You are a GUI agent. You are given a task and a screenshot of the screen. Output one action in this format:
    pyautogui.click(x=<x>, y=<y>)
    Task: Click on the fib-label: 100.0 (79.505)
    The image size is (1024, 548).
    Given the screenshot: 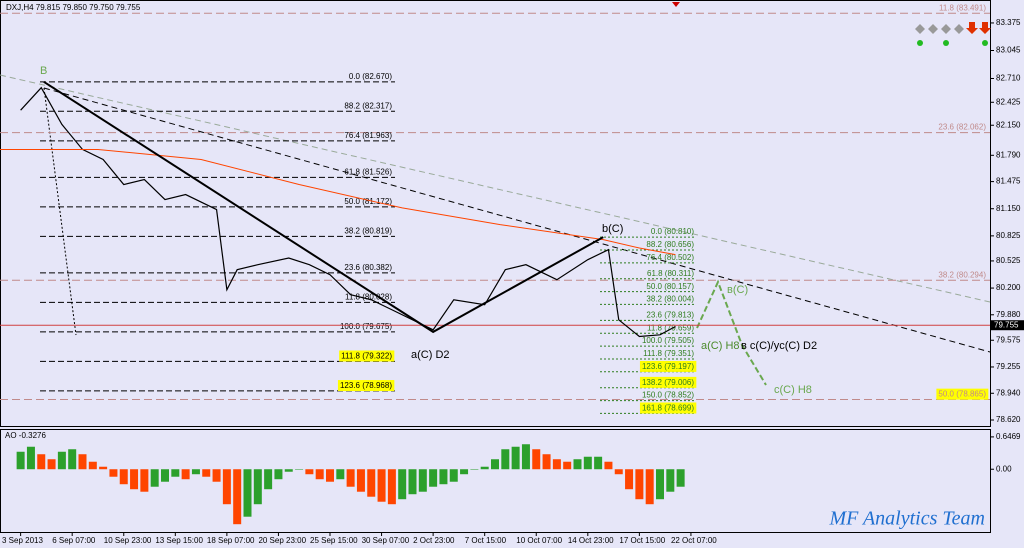 What is the action you would take?
    pyautogui.click(x=668, y=340)
    